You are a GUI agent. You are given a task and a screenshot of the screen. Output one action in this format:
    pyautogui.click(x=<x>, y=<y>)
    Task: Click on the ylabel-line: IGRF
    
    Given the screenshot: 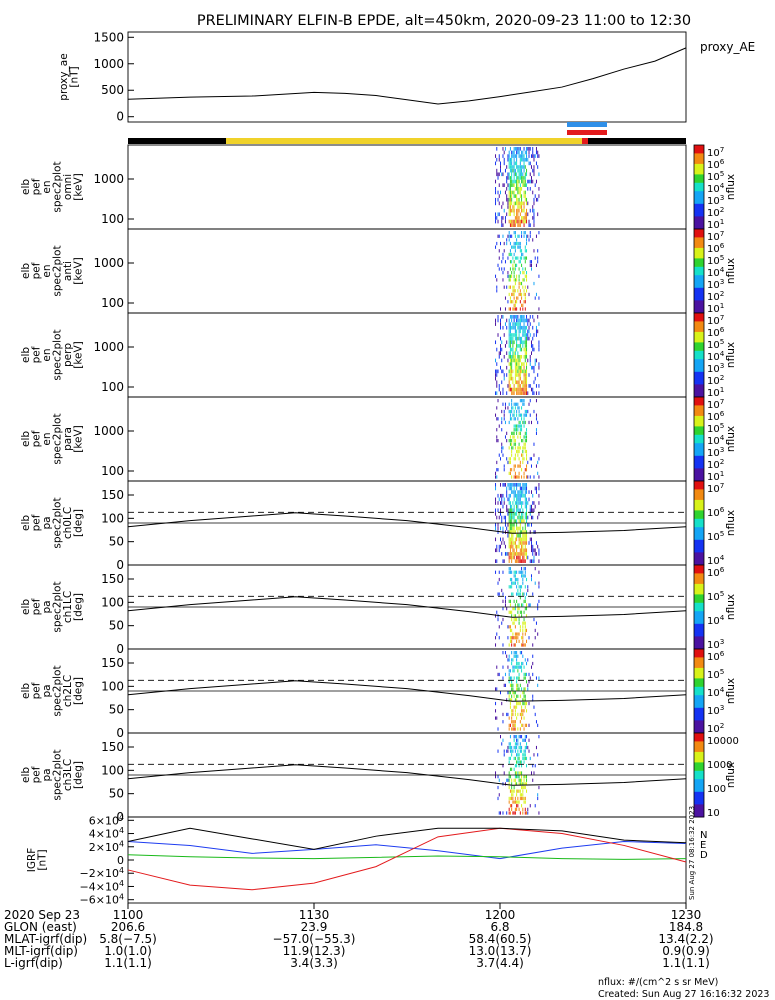 What is the action you would take?
    pyautogui.click(x=32, y=860)
    